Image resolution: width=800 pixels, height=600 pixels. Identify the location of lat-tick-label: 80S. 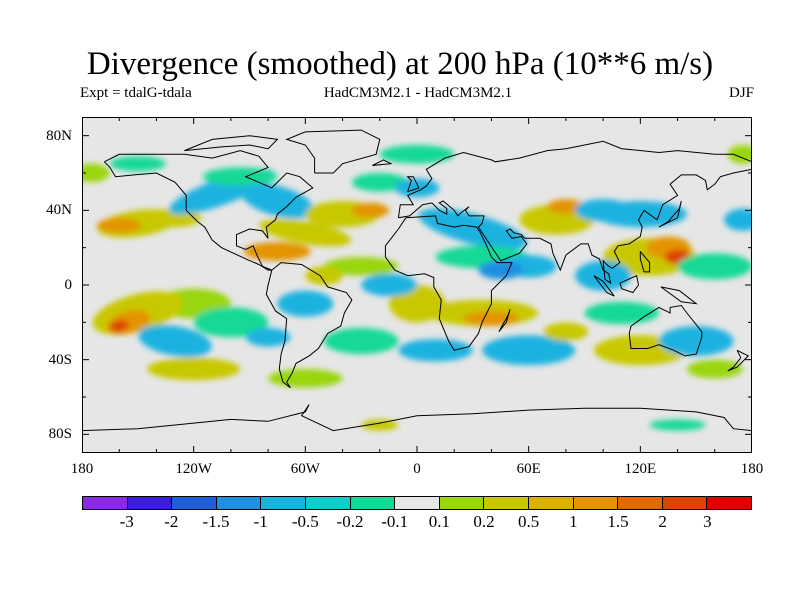
(60, 434).